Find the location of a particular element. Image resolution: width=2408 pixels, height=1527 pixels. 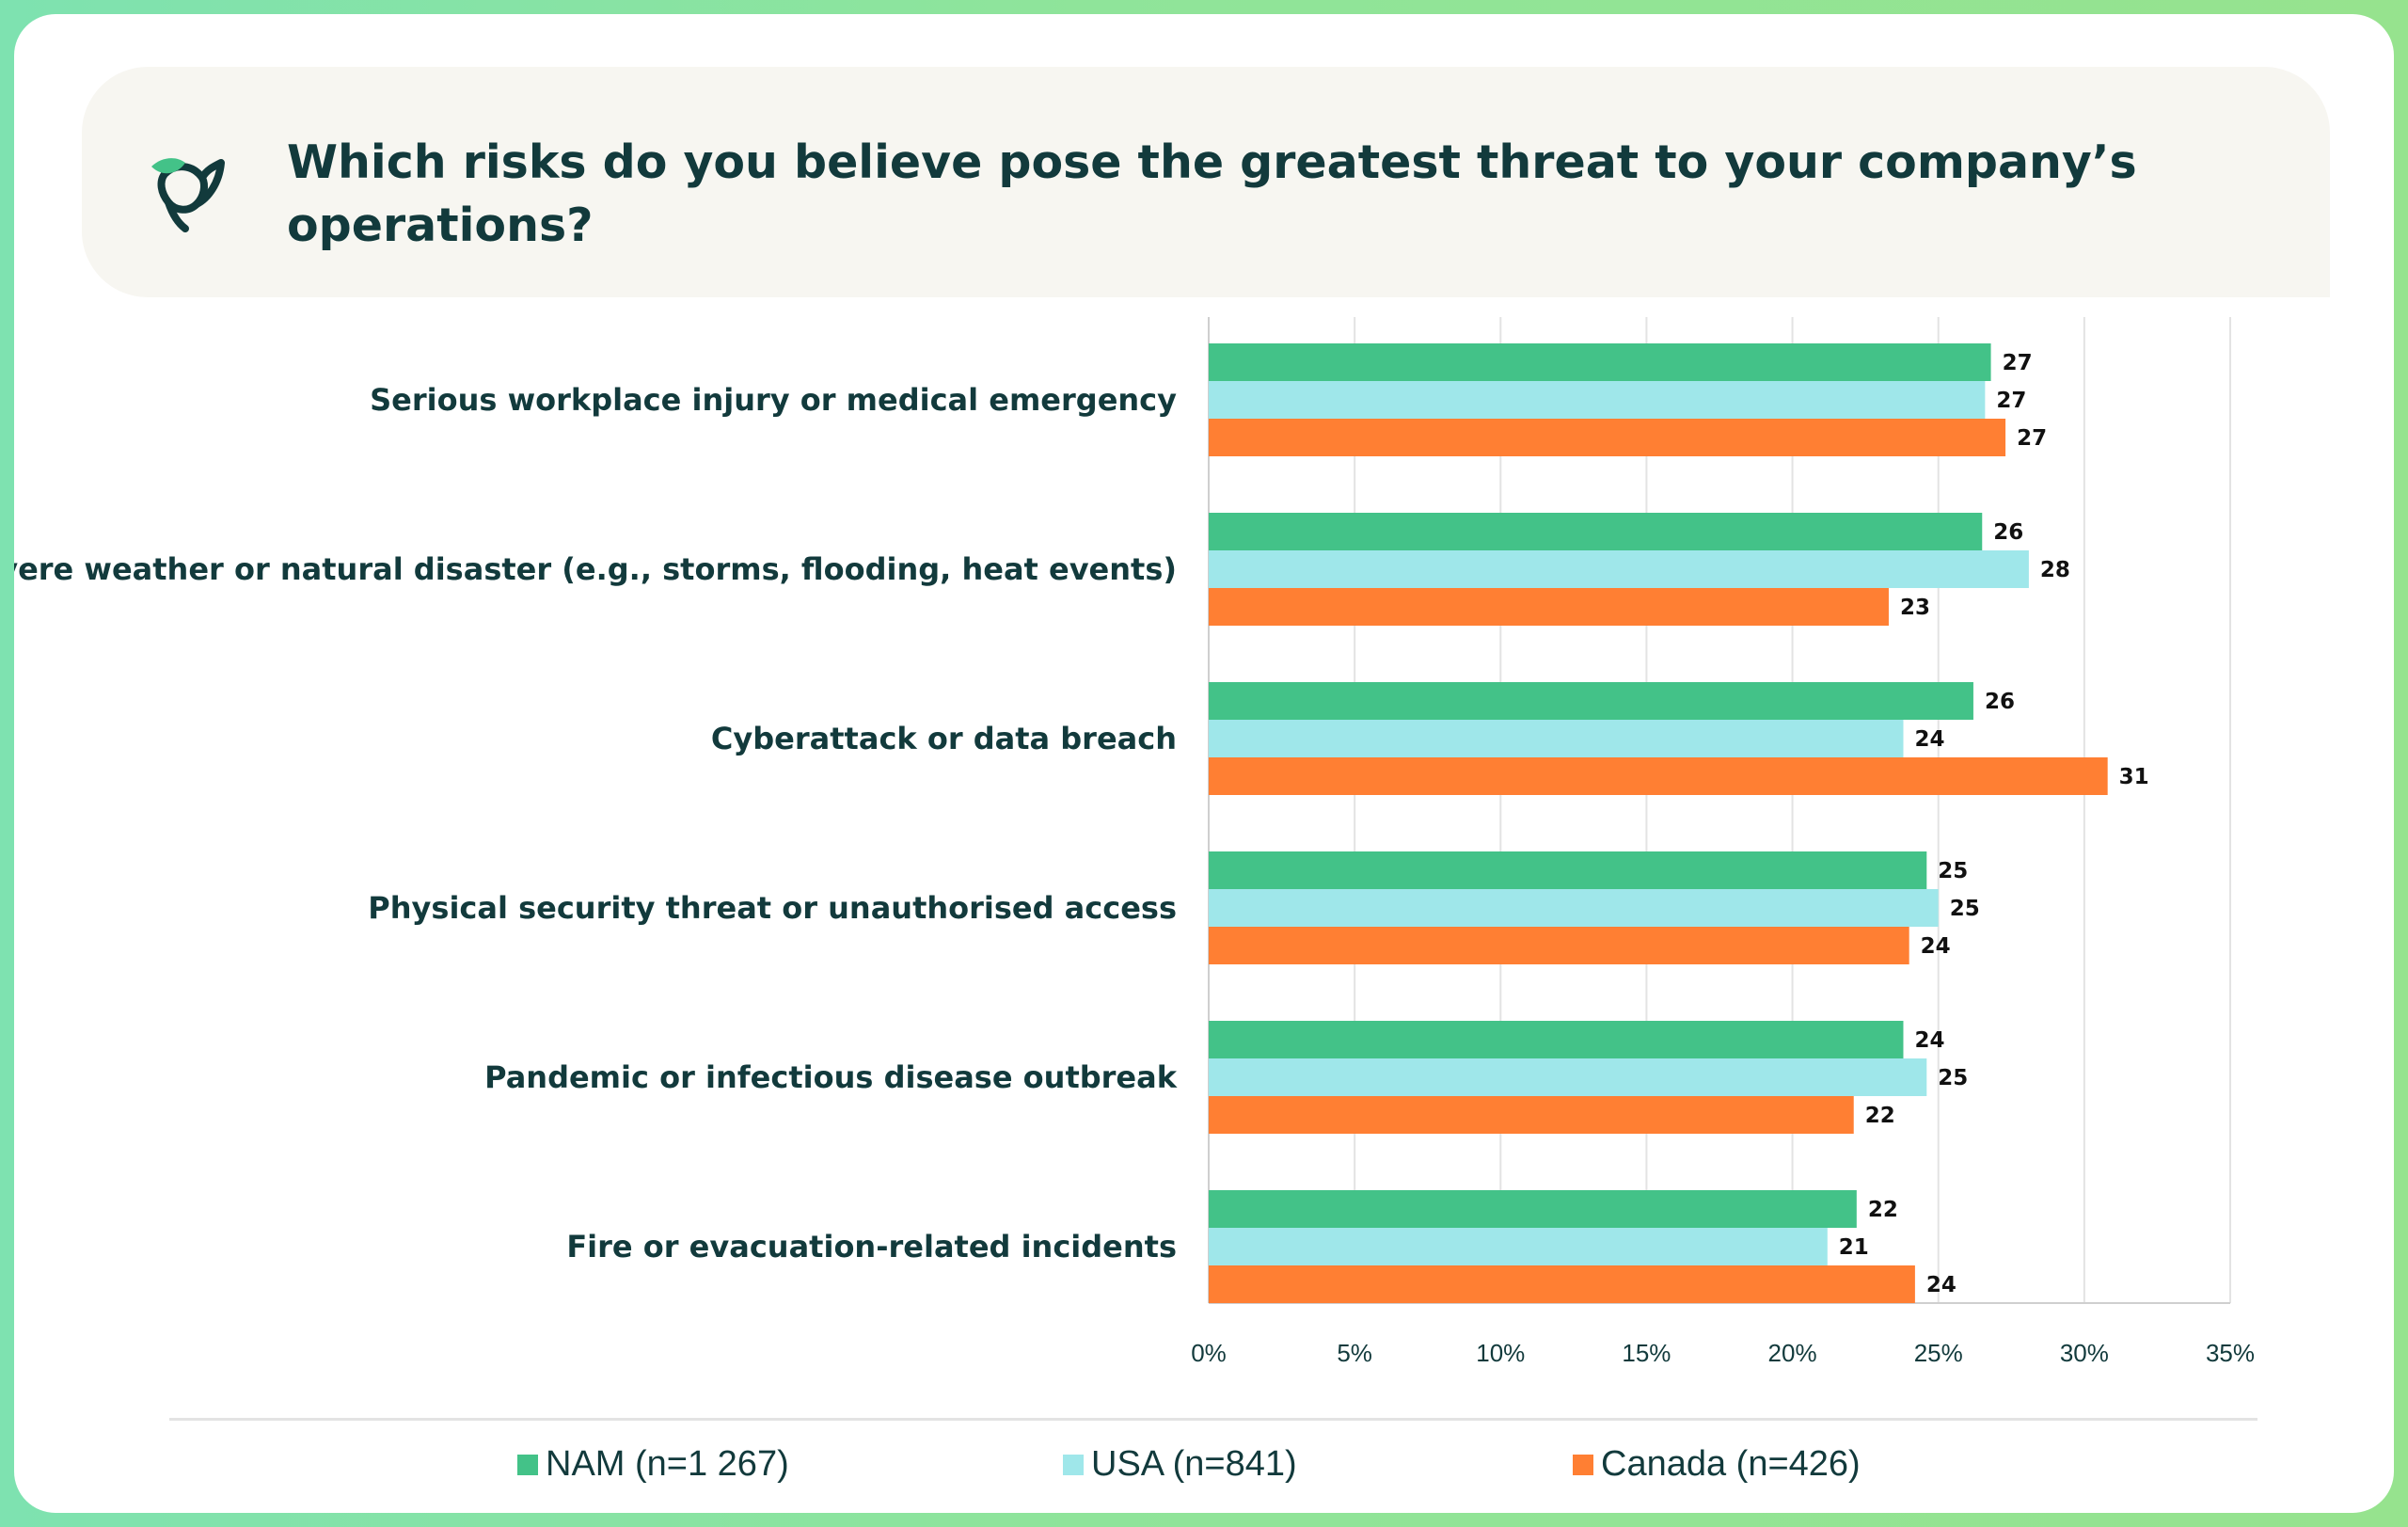

legend-swatch-usa is located at coordinates (1074, 1464).